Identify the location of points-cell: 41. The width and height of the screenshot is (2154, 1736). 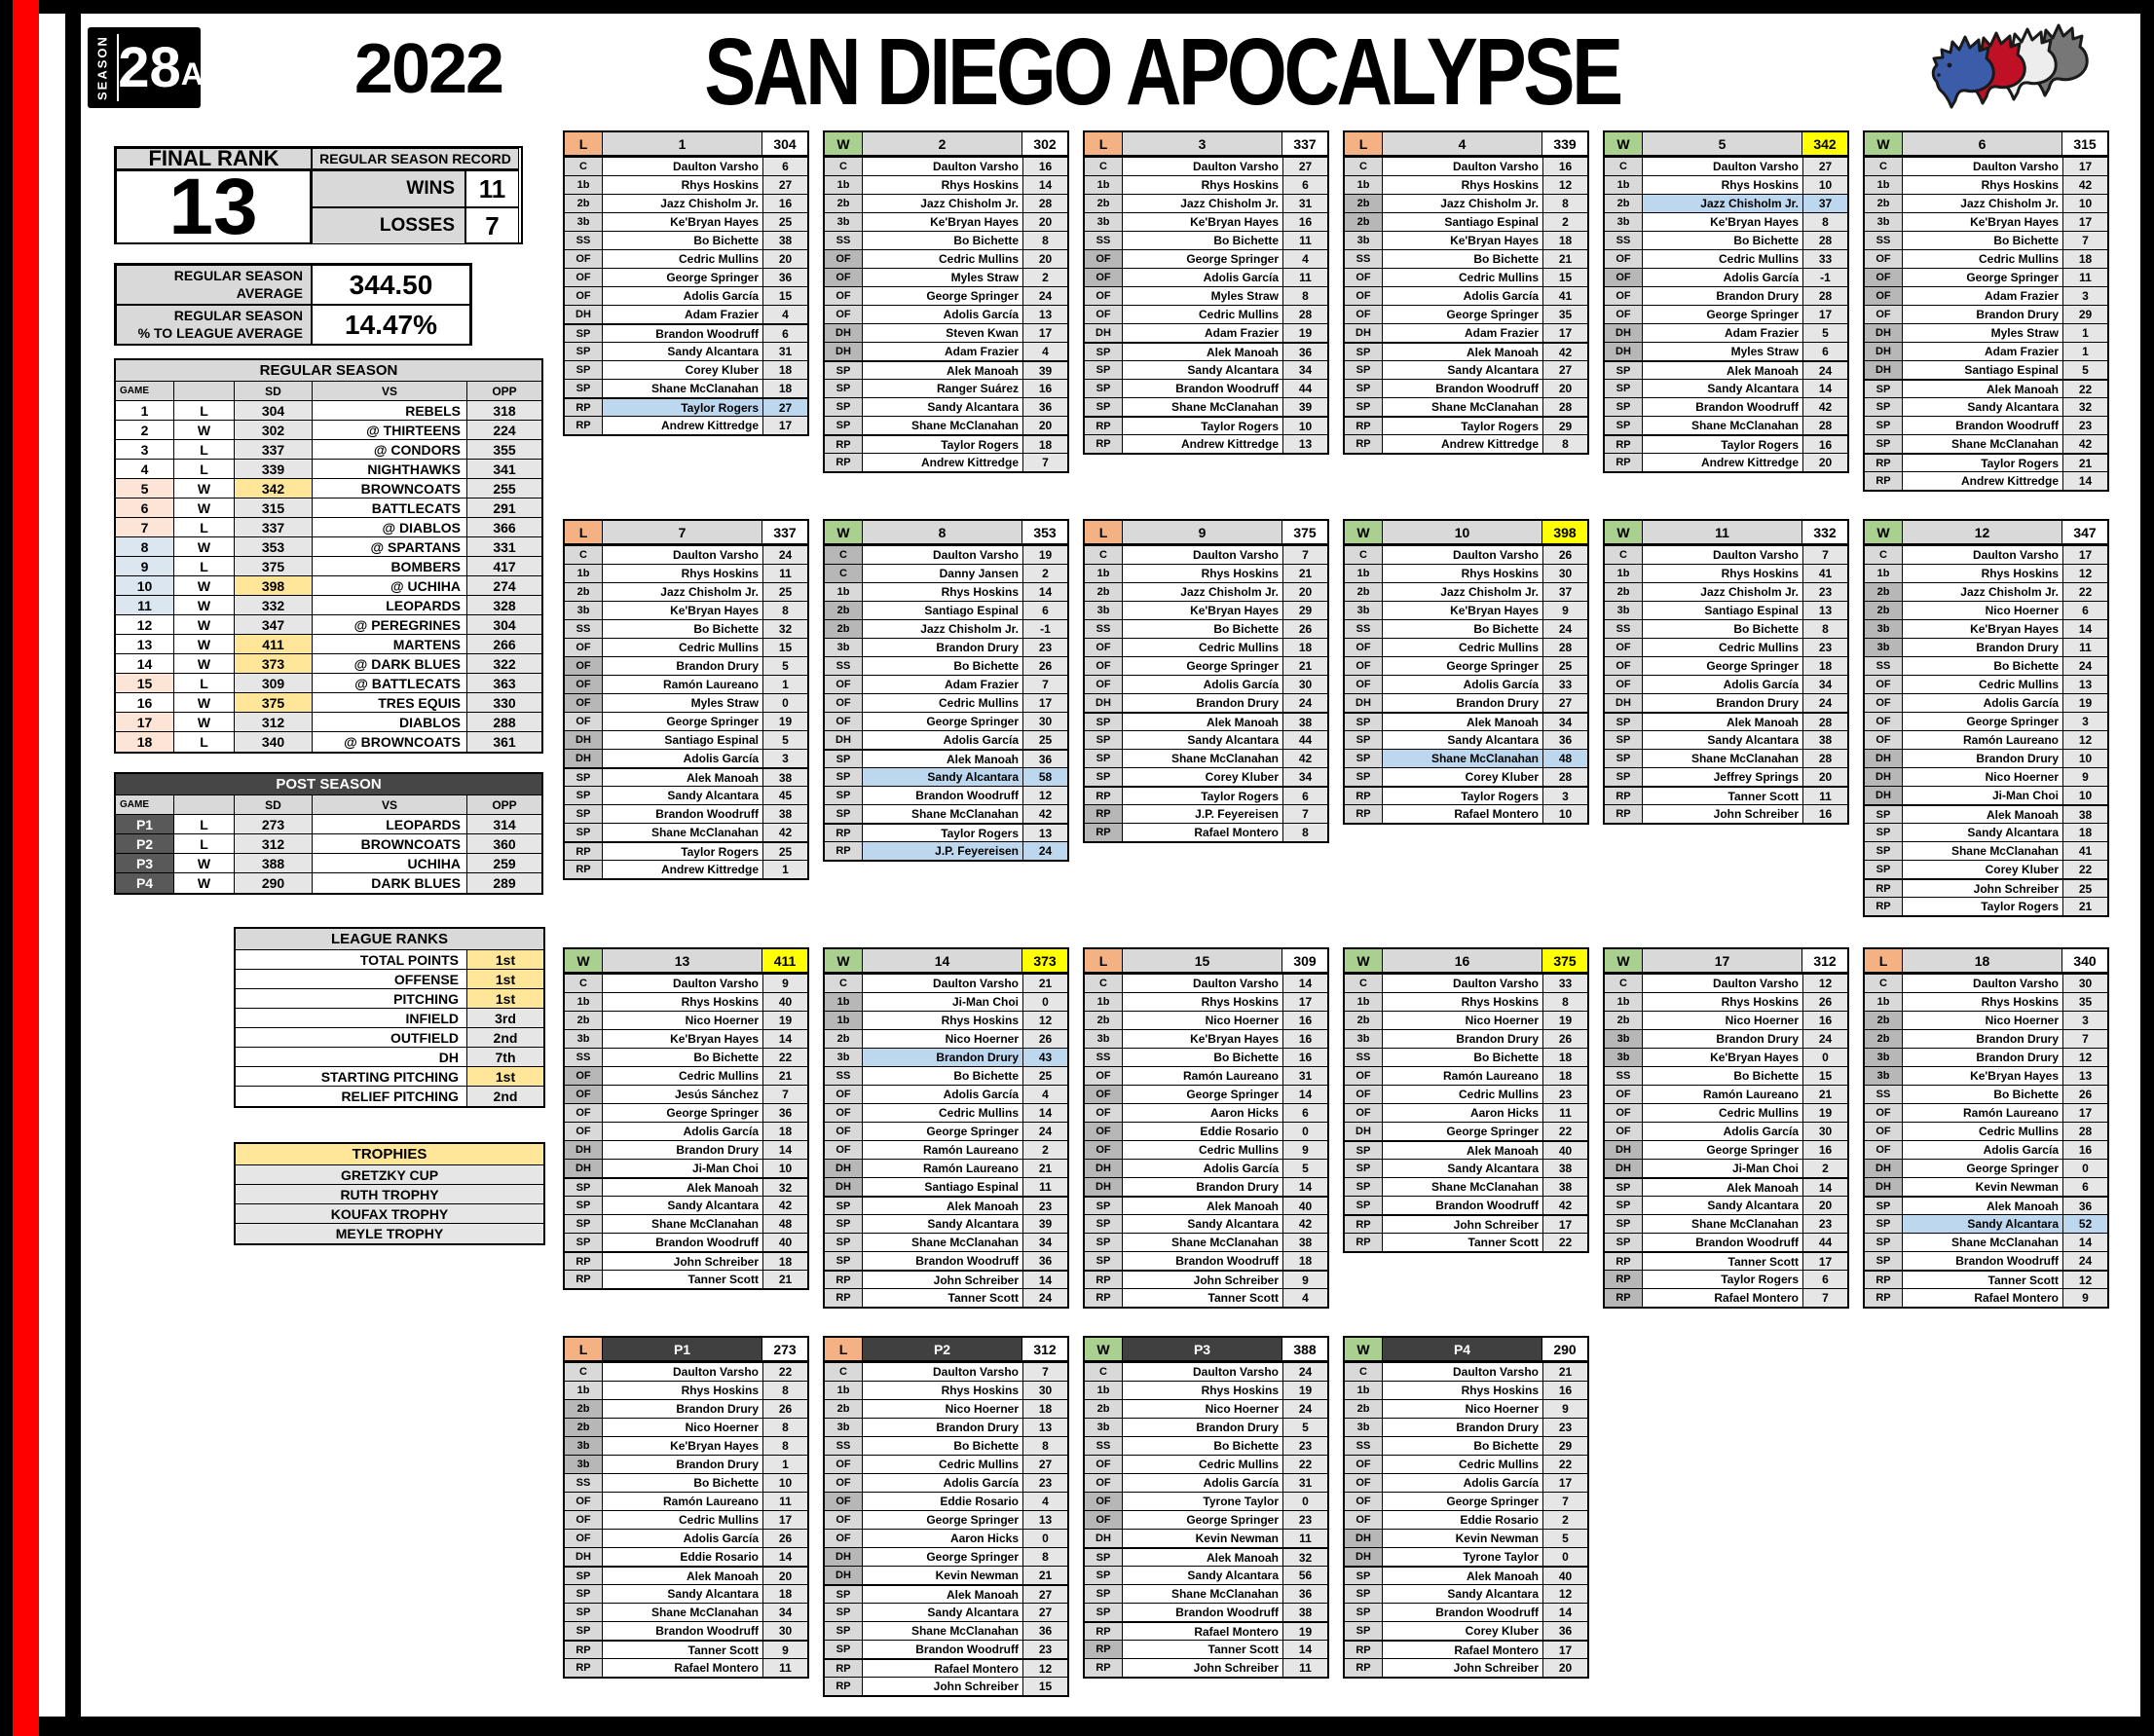
(1824, 573).